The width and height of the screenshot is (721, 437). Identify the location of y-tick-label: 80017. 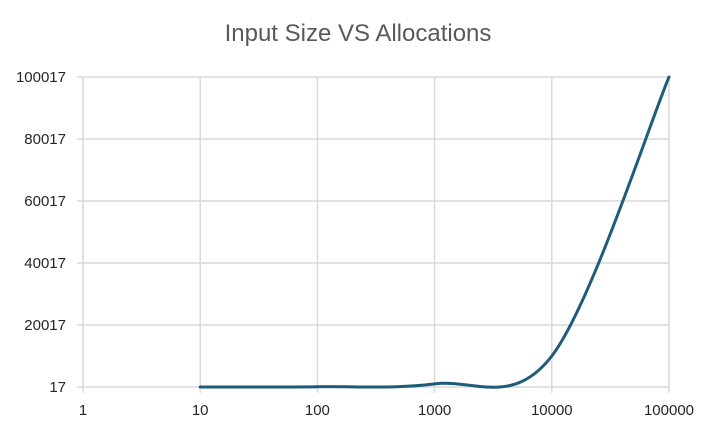
(45, 139).